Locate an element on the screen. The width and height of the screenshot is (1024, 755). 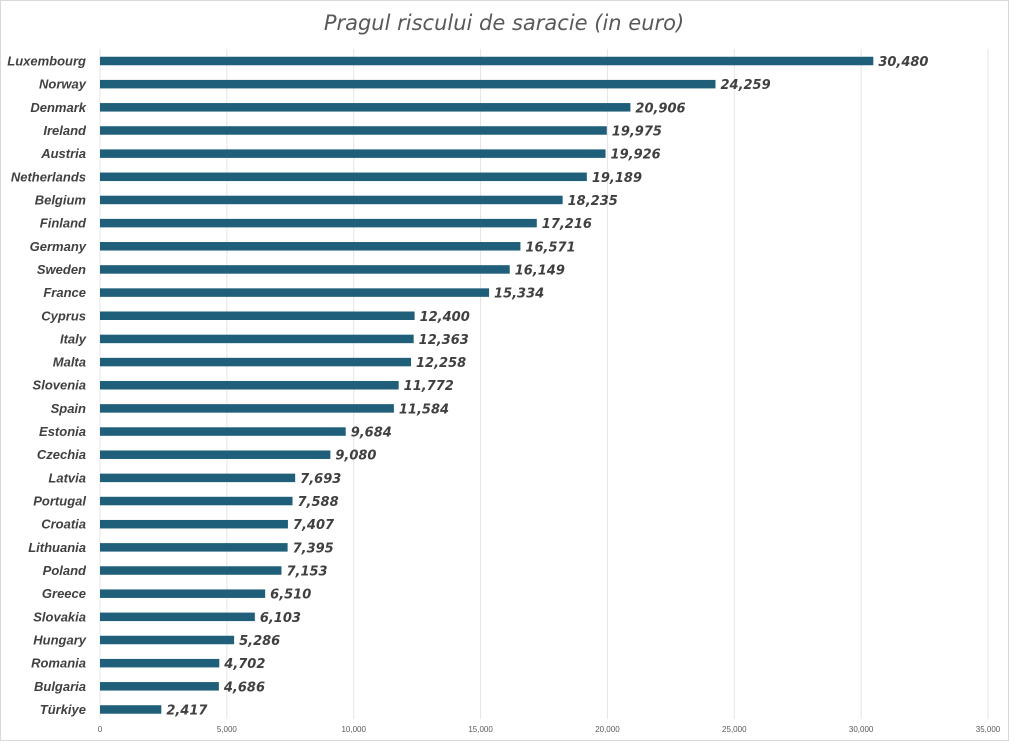
data-label: 12,363 is located at coordinates (444, 340).